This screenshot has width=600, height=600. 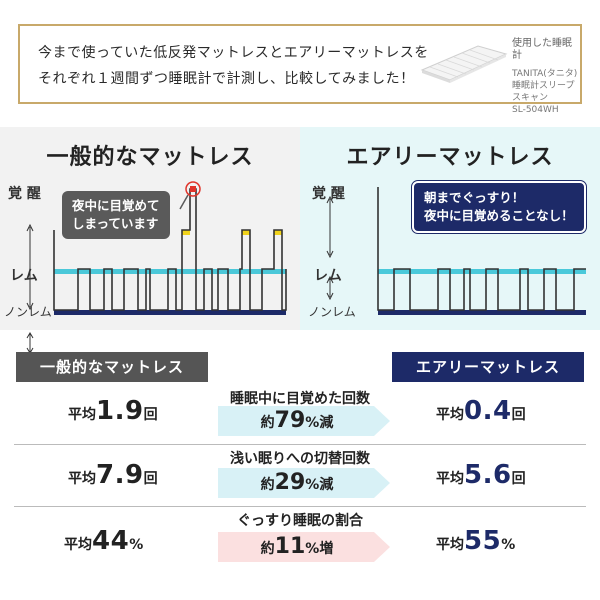 I want to click on right-value: 平均5.6回, so click(x=481, y=475).